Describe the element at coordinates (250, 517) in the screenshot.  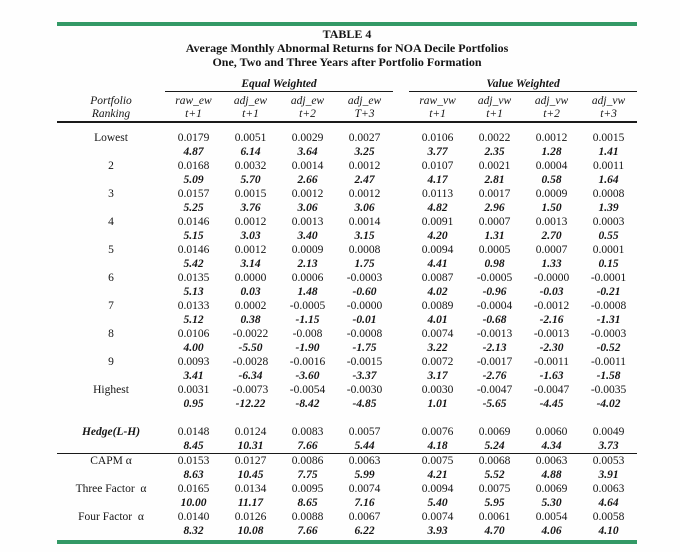
I see `value-cell: 0.0126` at that location.